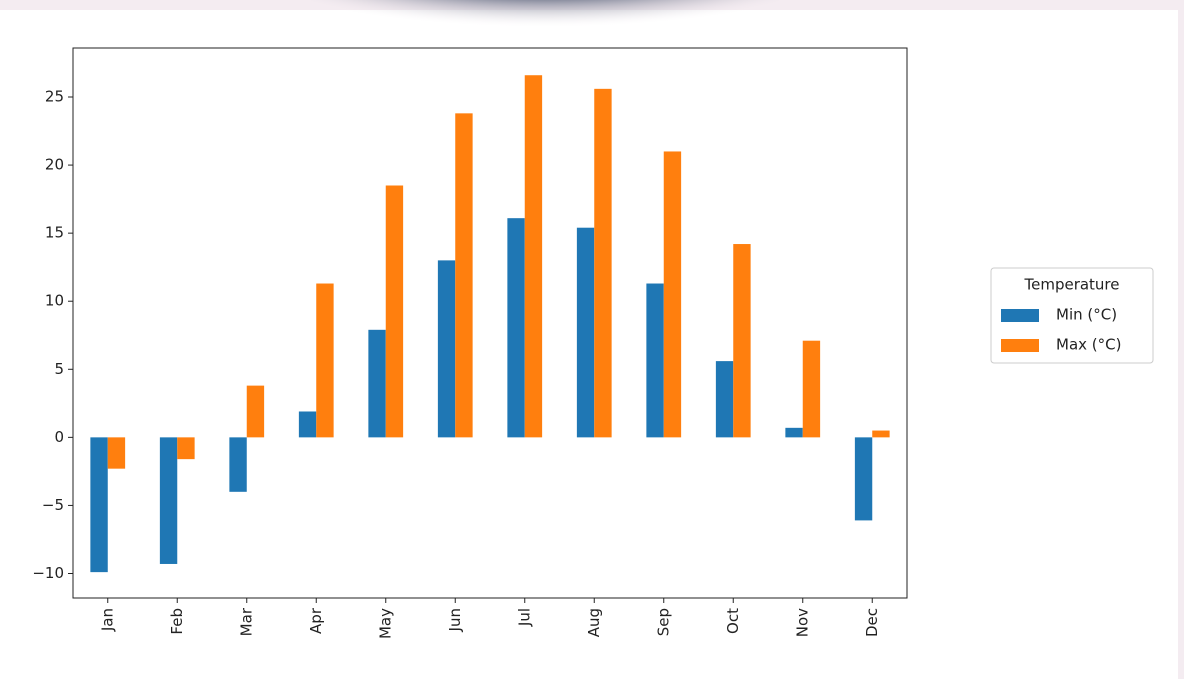 This screenshot has height=679, width=1184. Describe the element at coordinates (545, 30) in the screenshot. I see `decoration` at that location.